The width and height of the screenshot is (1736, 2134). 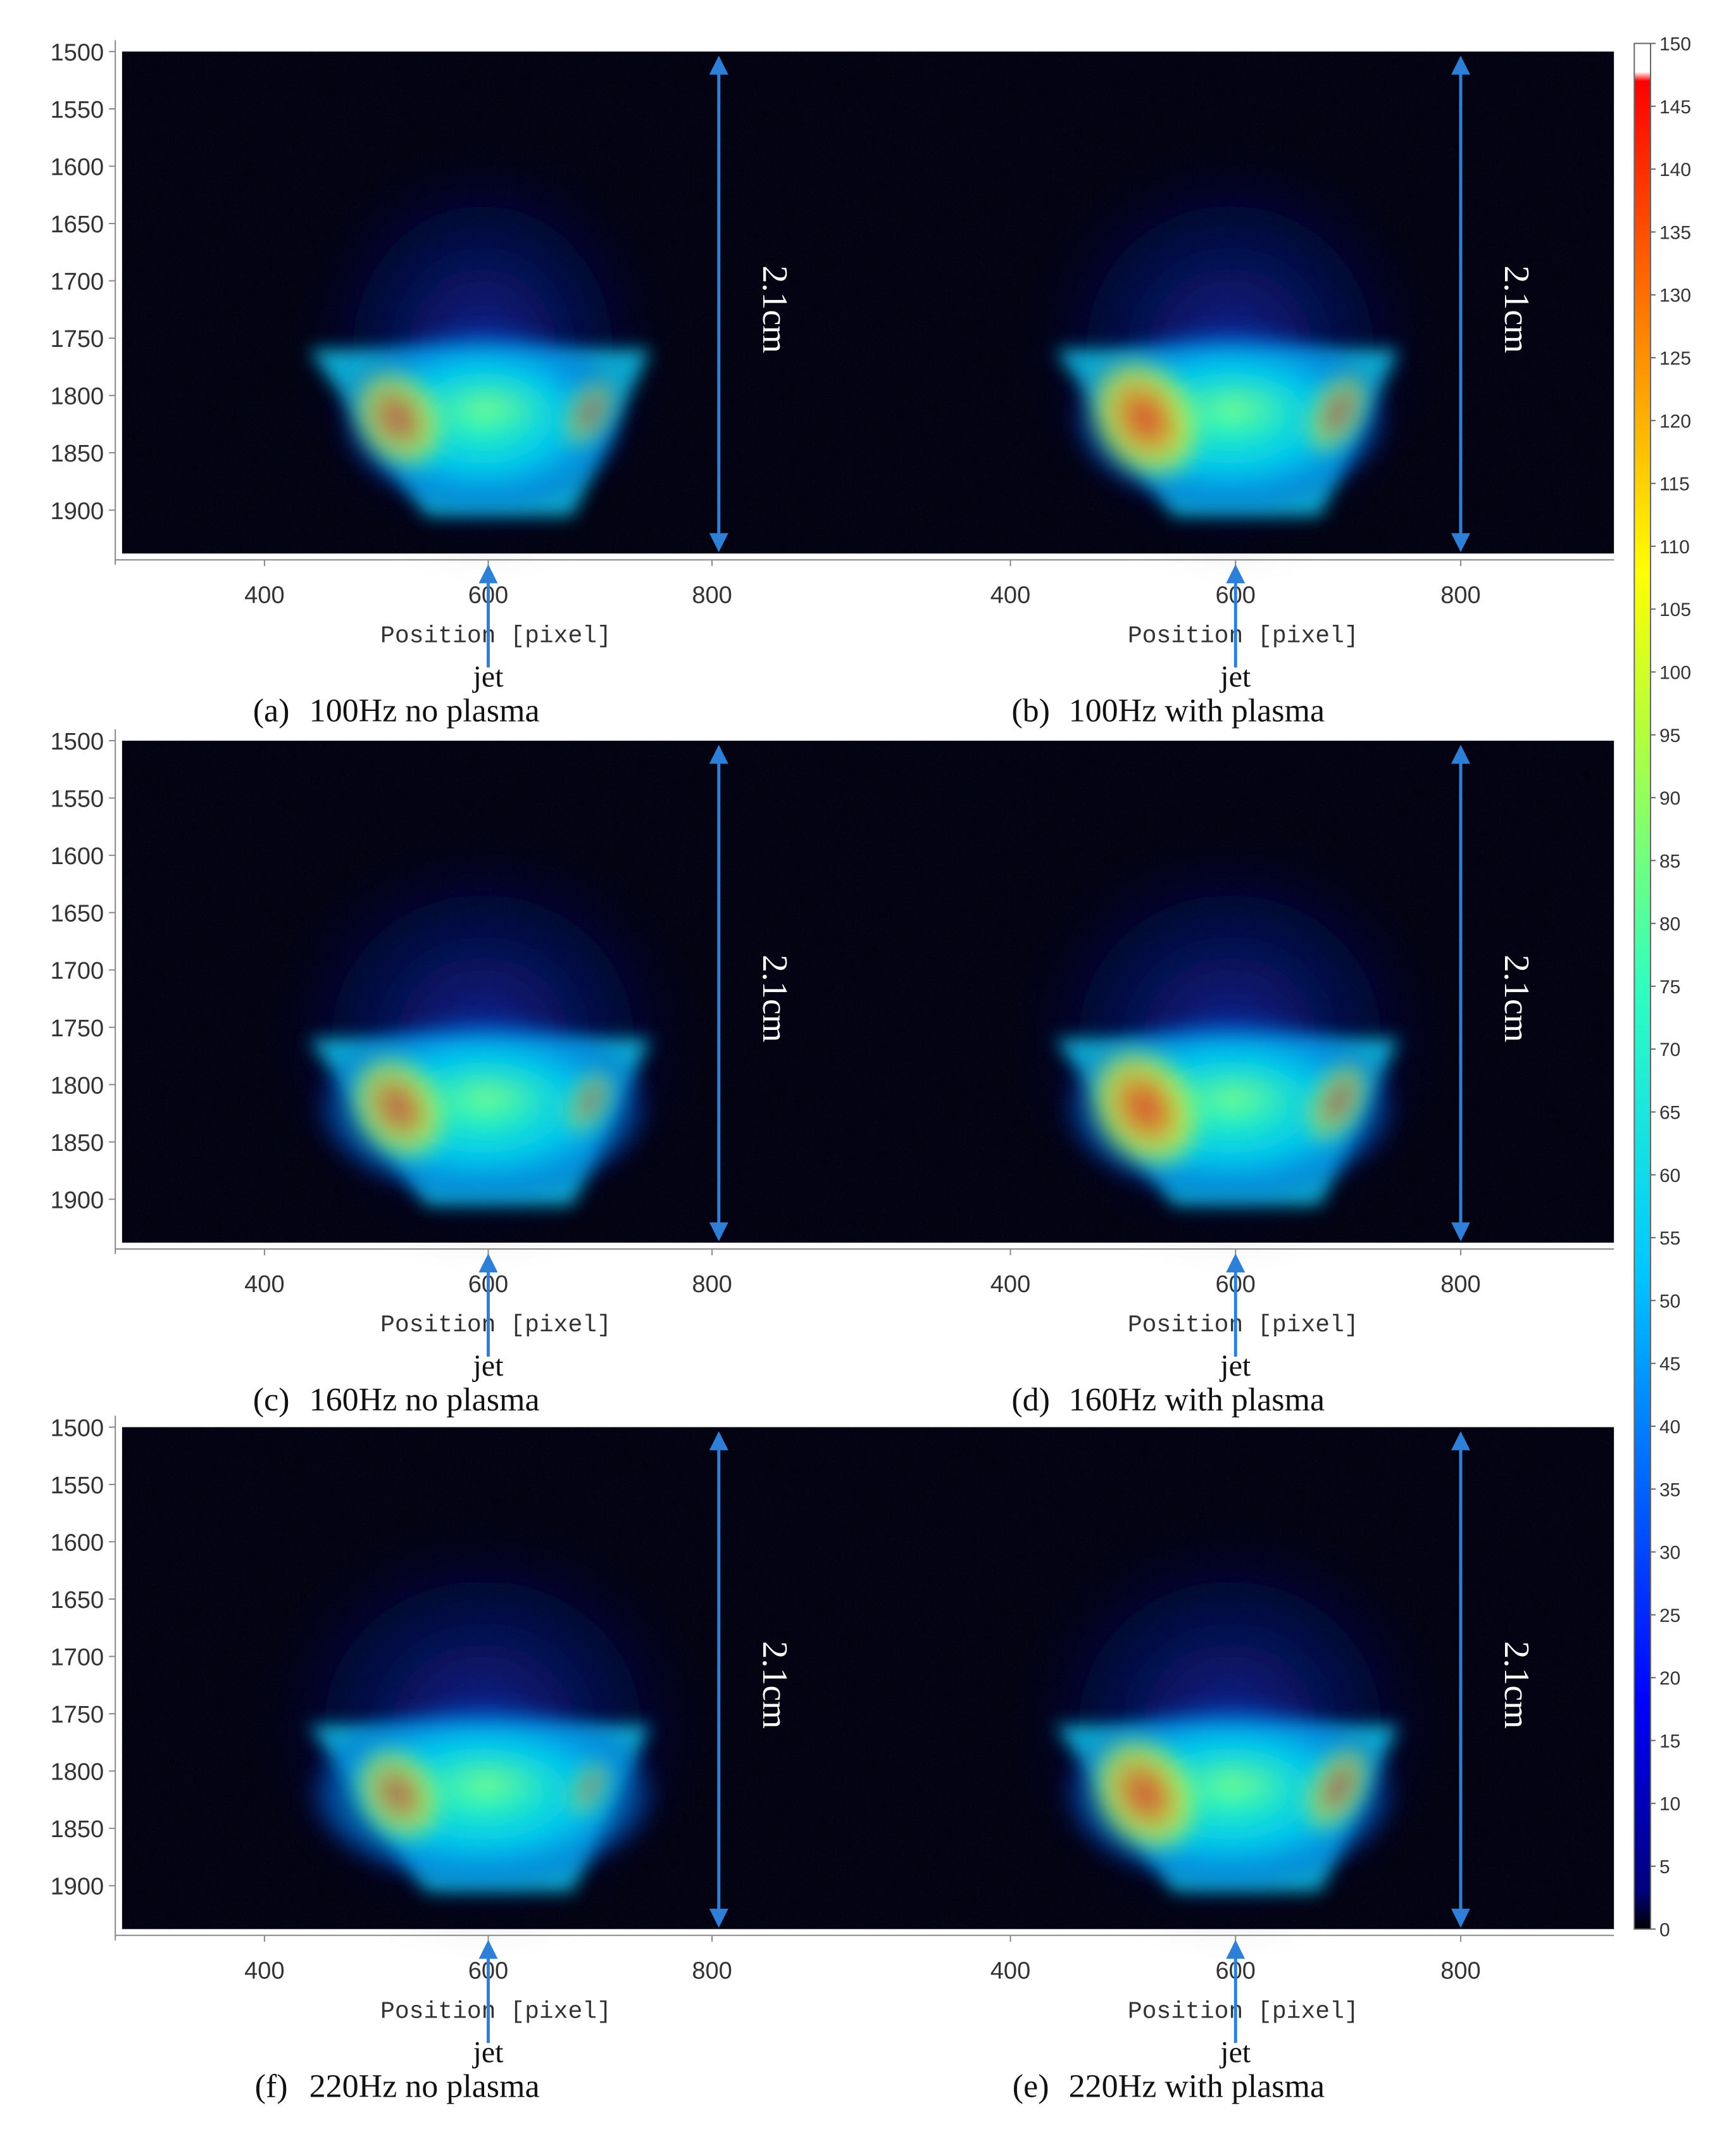 I want to click on caption-letter: (c), so click(x=271, y=1400).